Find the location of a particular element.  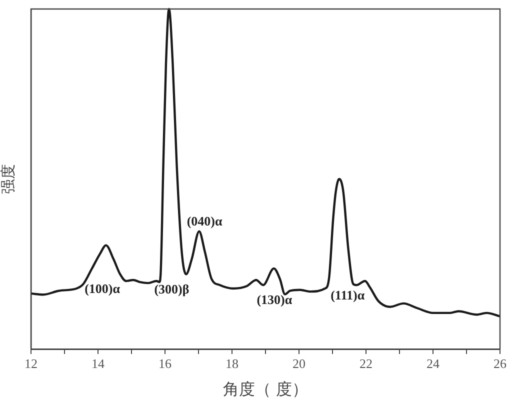

x-tick-label: 24 is located at coordinates (433, 364).